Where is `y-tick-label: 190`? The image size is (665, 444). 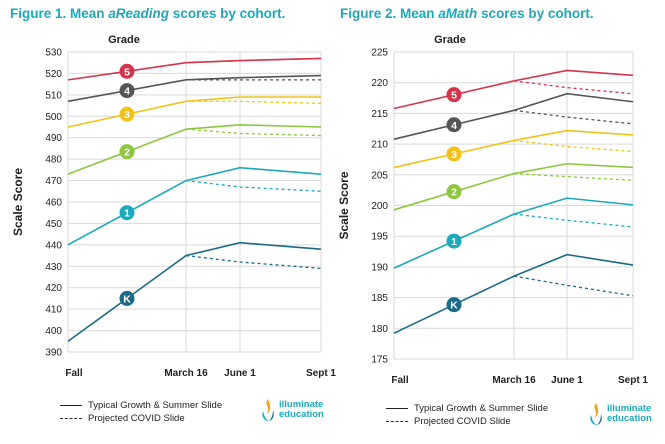
y-tick-label: 190 is located at coordinates (379, 267).